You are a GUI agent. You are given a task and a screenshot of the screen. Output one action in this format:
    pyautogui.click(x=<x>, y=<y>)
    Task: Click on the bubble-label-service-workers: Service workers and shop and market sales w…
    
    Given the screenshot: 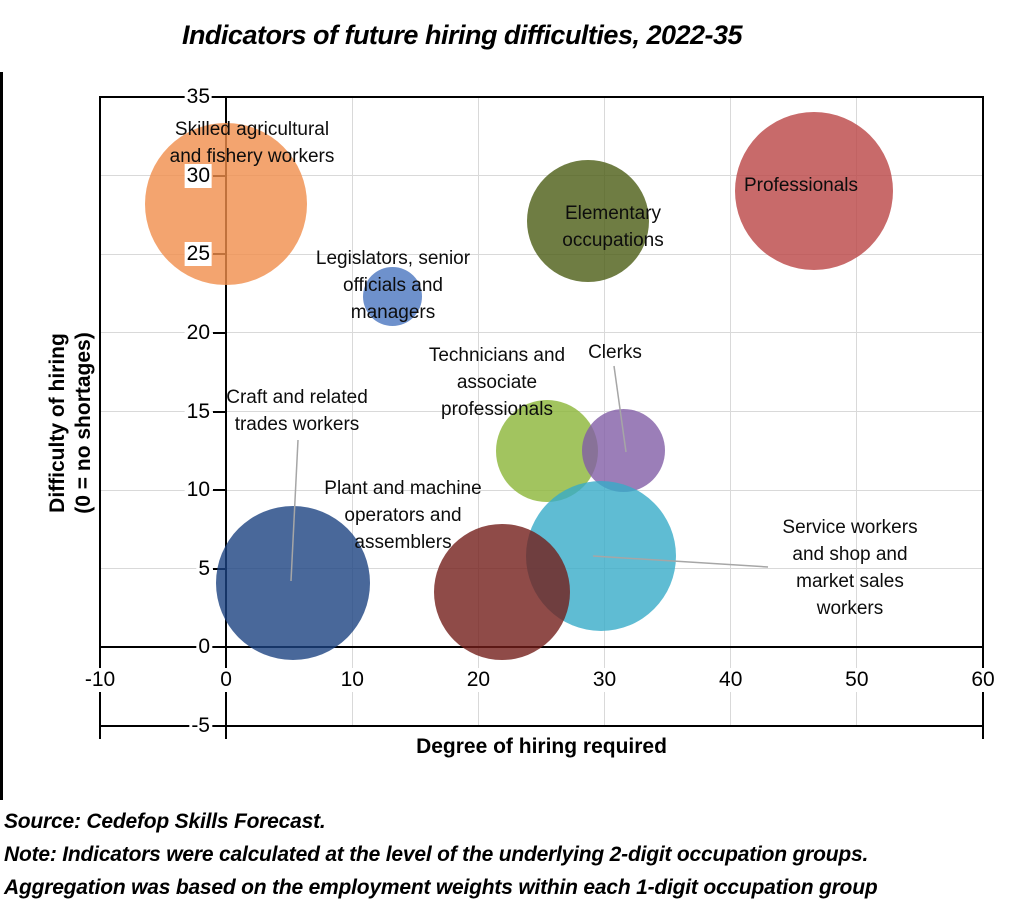 What is the action you would take?
    pyautogui.click(x=827, y=568)
    